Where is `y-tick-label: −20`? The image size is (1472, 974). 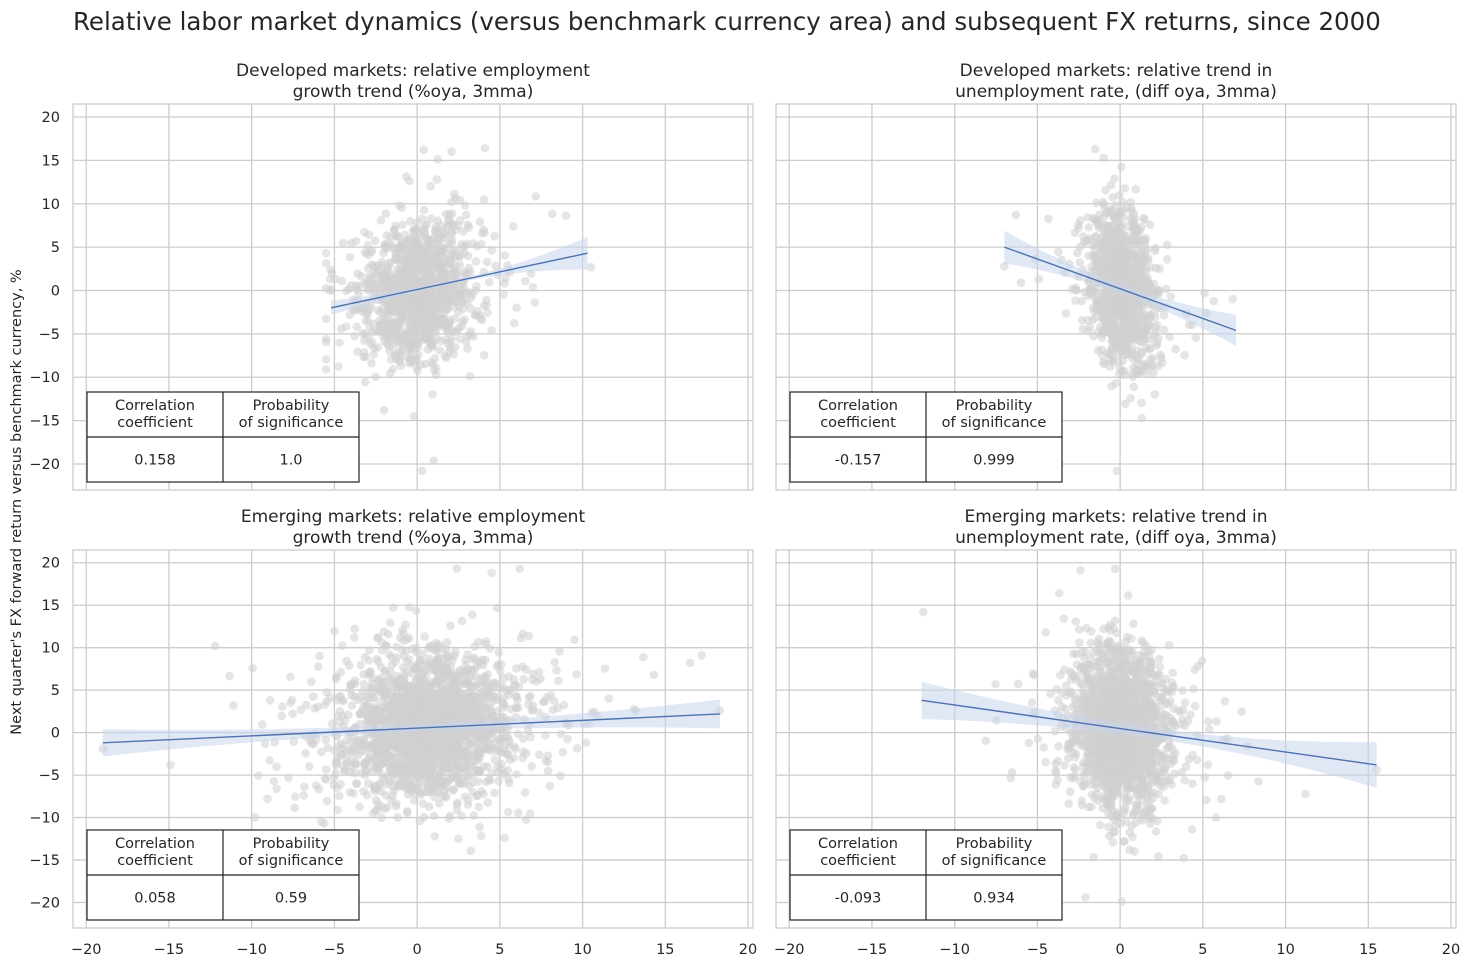
y-tick-label: −20 is located at coordinates (44, 465).